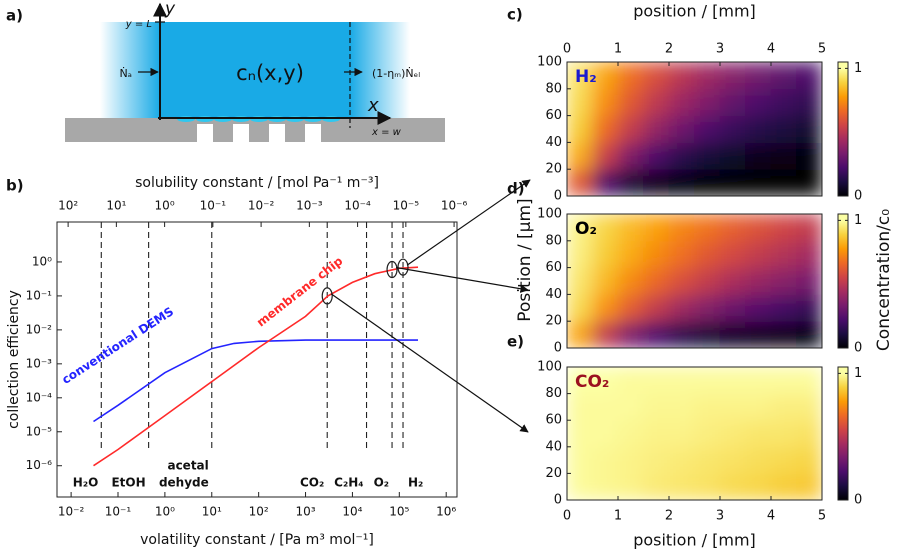 This screenshot has width=899, height=554. I want to click on x2-tick-label: 10⁻¹, so click(213, 206).